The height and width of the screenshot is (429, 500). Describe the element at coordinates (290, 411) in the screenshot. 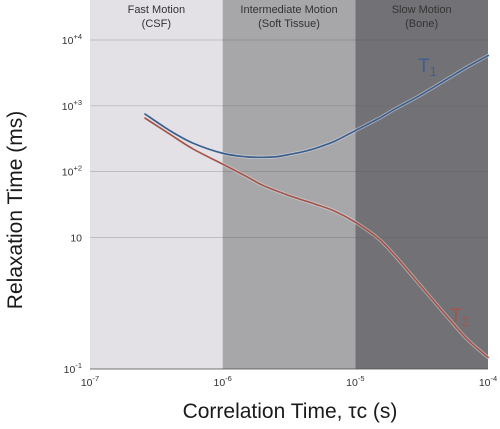

I see `x-axis-title: Correlation Time, τc (s)` at that location.